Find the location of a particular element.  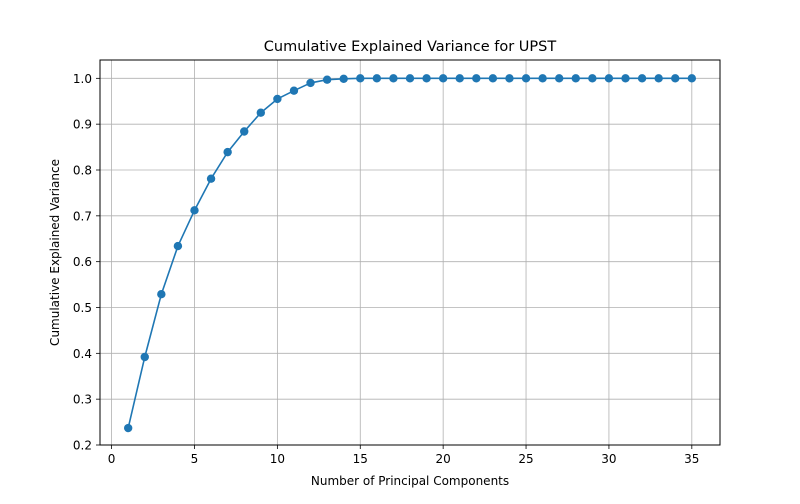

x-tick-label: 10 is located at coordinates (277, 459).